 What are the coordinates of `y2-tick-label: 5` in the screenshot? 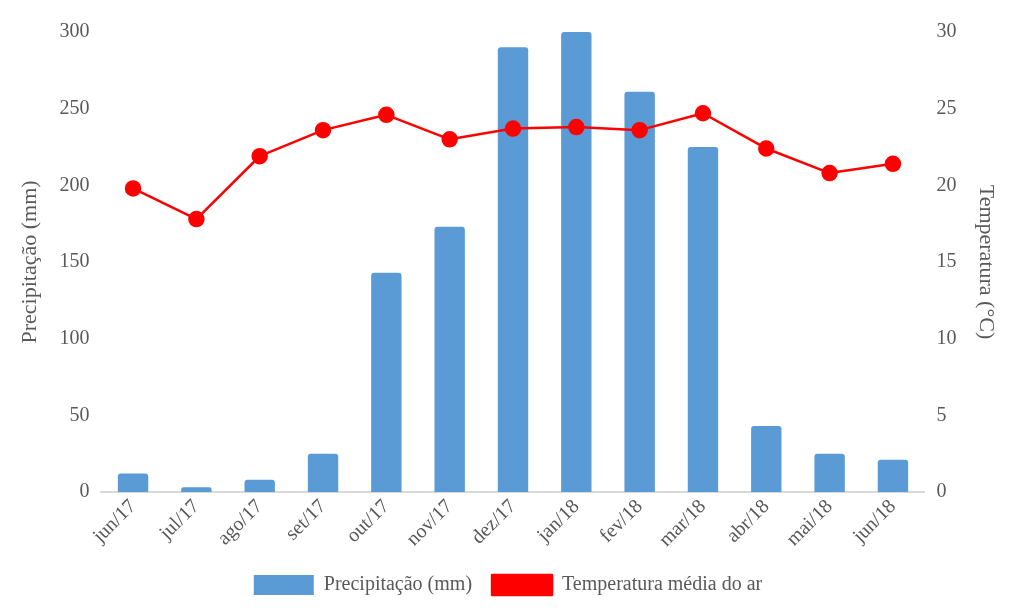 It's located at (941, 413).